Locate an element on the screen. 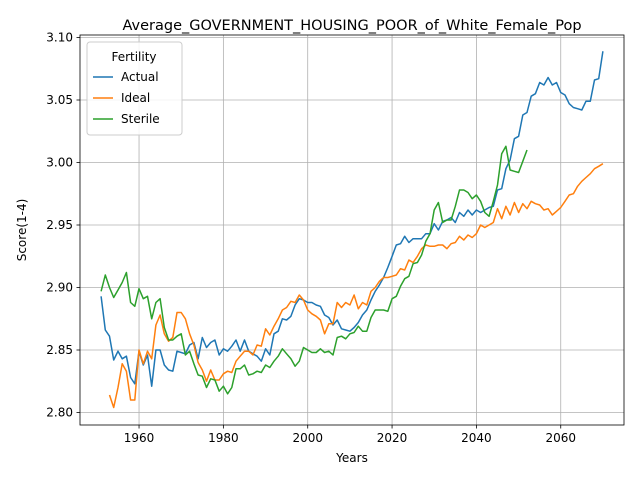 Image resolution: width=640 pixels, height=484 pixels. y-tick-label: 2.85 is located at coordinates (59, 350).